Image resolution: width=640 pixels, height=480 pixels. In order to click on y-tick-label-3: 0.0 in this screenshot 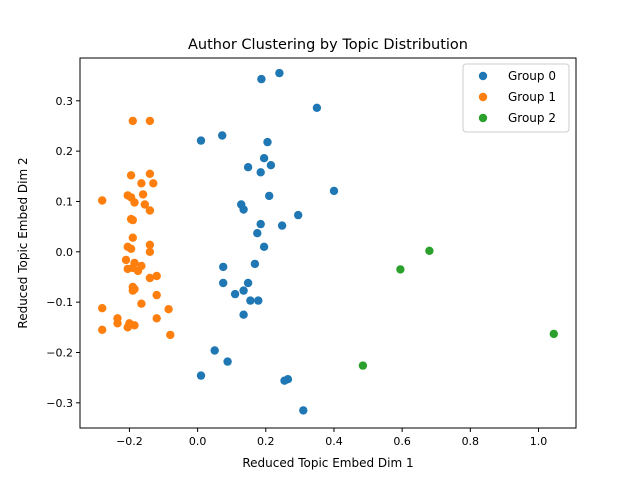, I will do `click(65, 252)`.